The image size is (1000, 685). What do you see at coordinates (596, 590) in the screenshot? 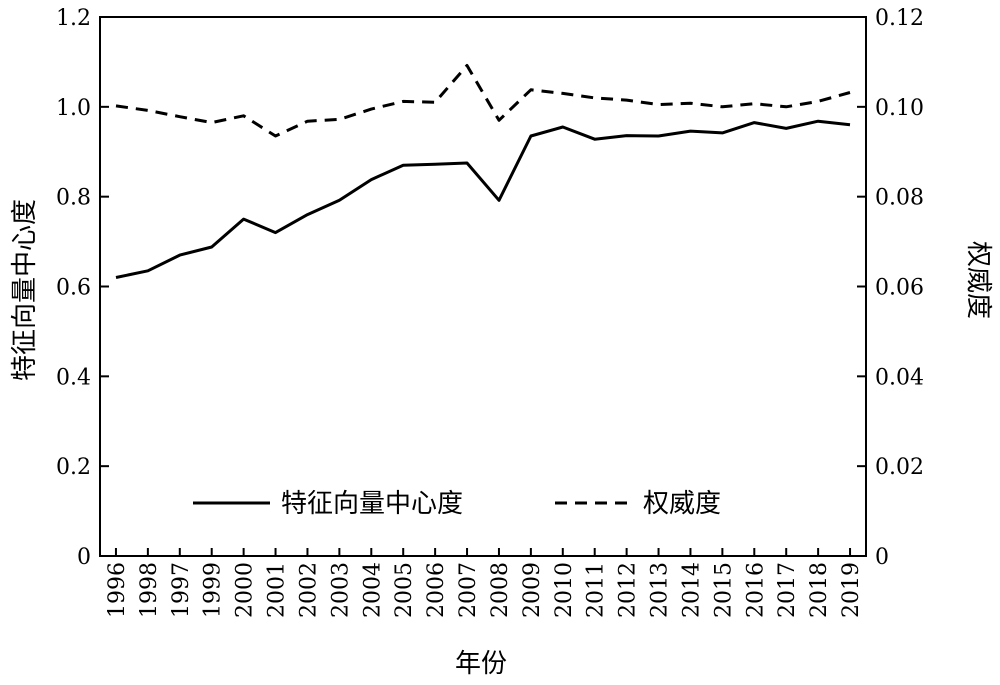
I see `x-axis-tick-label: 2011` at bounding box center [596, 590].